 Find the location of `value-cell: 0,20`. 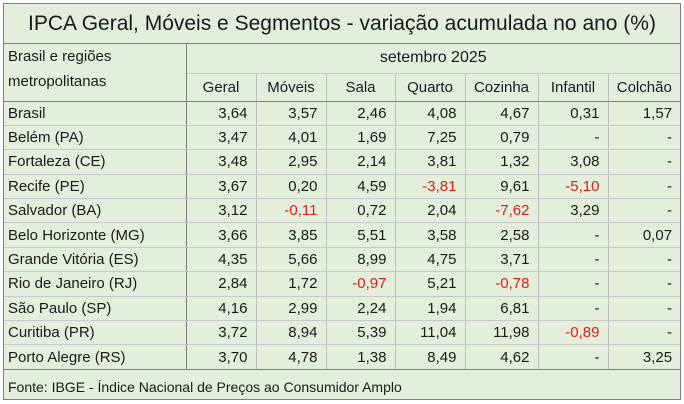

value-cell: 0,20 is located at coordinates (291, 187).